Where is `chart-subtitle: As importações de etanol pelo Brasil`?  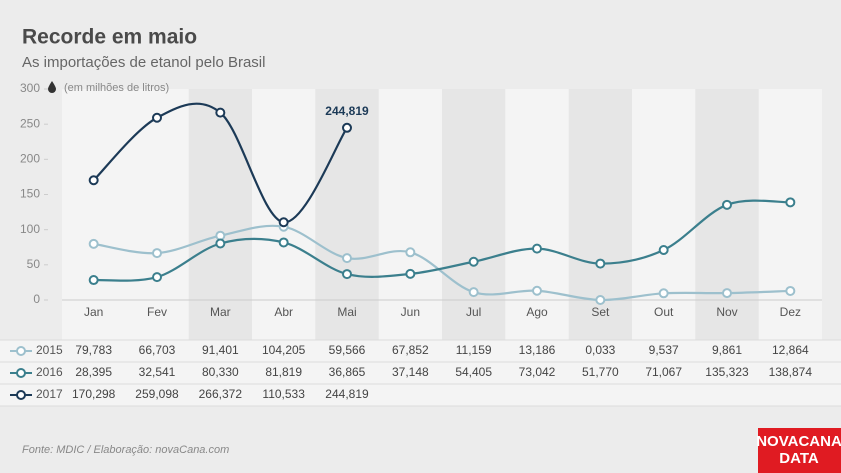 chart-subtitle: As importações de etanol pelo Brasil is located at coordinates (143, 62).